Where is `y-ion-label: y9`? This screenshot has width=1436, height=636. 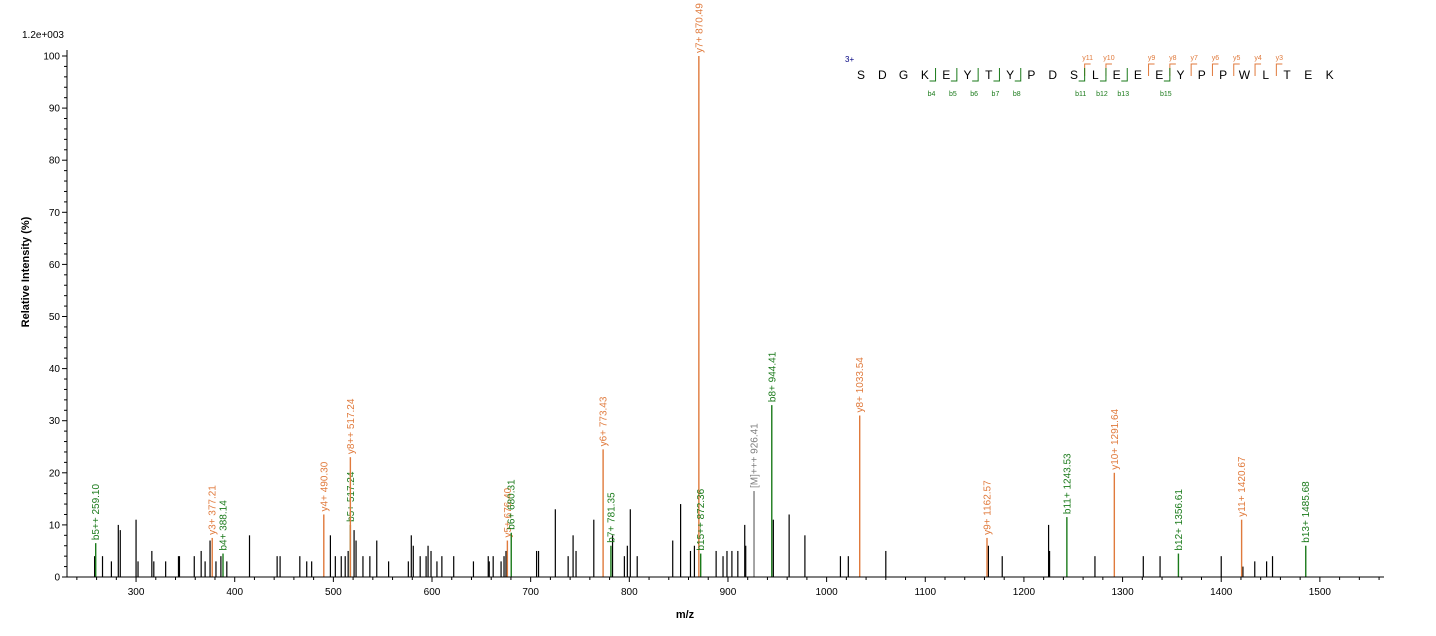
y-ion-label: y9 is located at coordinates (1152, 58).